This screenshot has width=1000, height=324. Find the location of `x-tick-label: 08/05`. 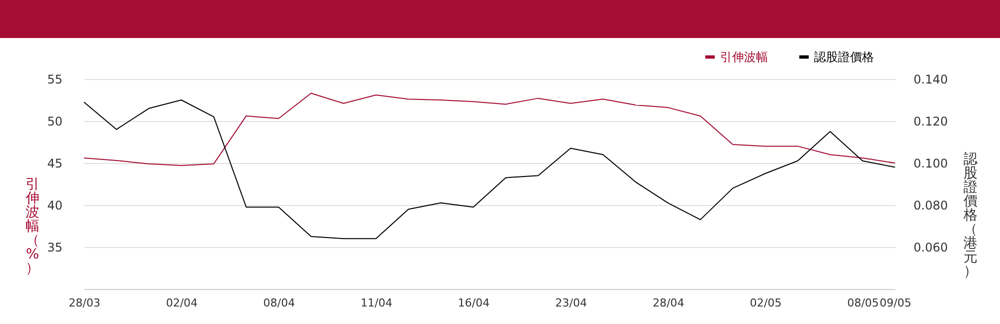

x-tick-label: 08/05 is located at coordinates (863, 303).